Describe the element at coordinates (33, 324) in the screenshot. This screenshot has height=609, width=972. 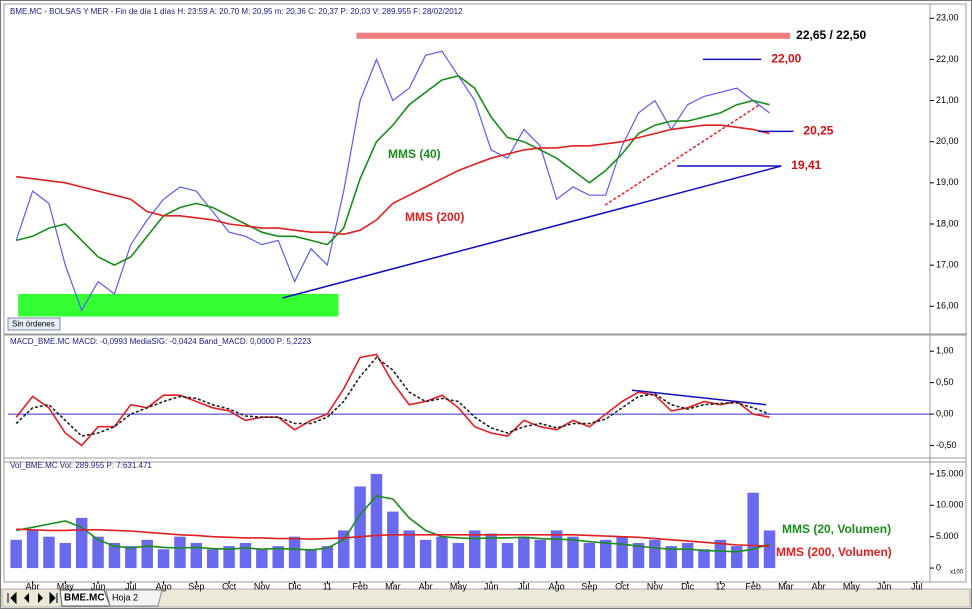
I see `status-text: Sin órdenes` at that location.